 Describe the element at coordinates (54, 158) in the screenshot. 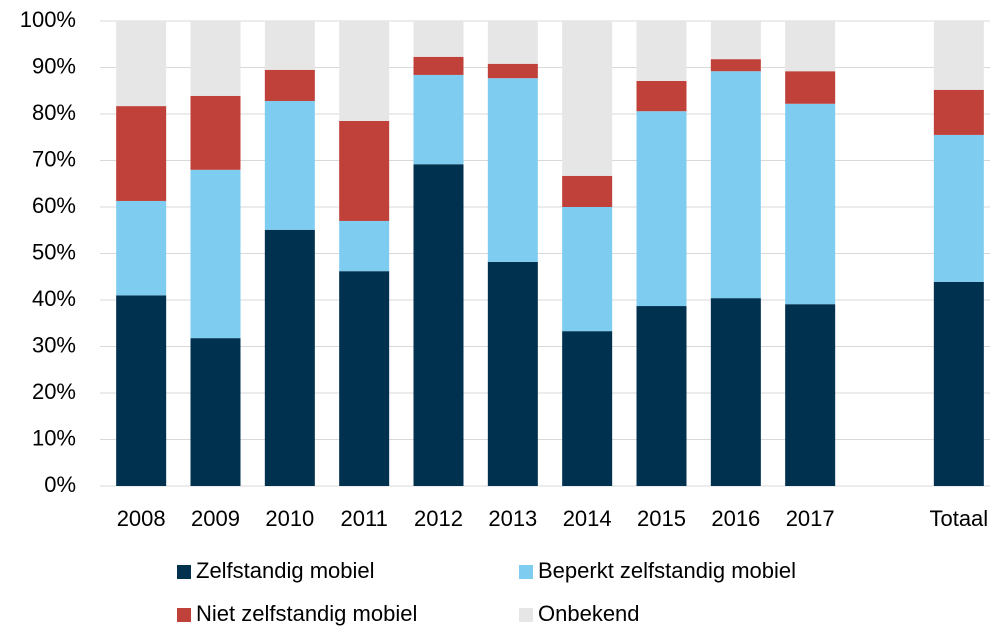

I see `y-tick-label: 70%` at that location.